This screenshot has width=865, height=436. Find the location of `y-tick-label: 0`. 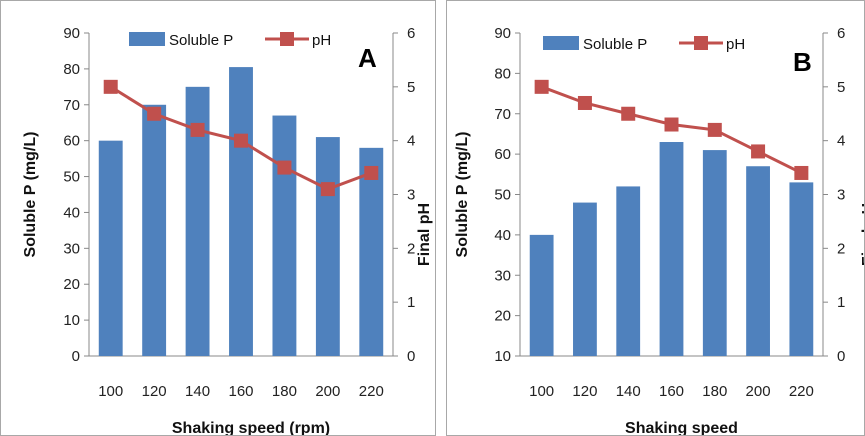

y-tick-label: 0 is located at coordinates (76, 356).